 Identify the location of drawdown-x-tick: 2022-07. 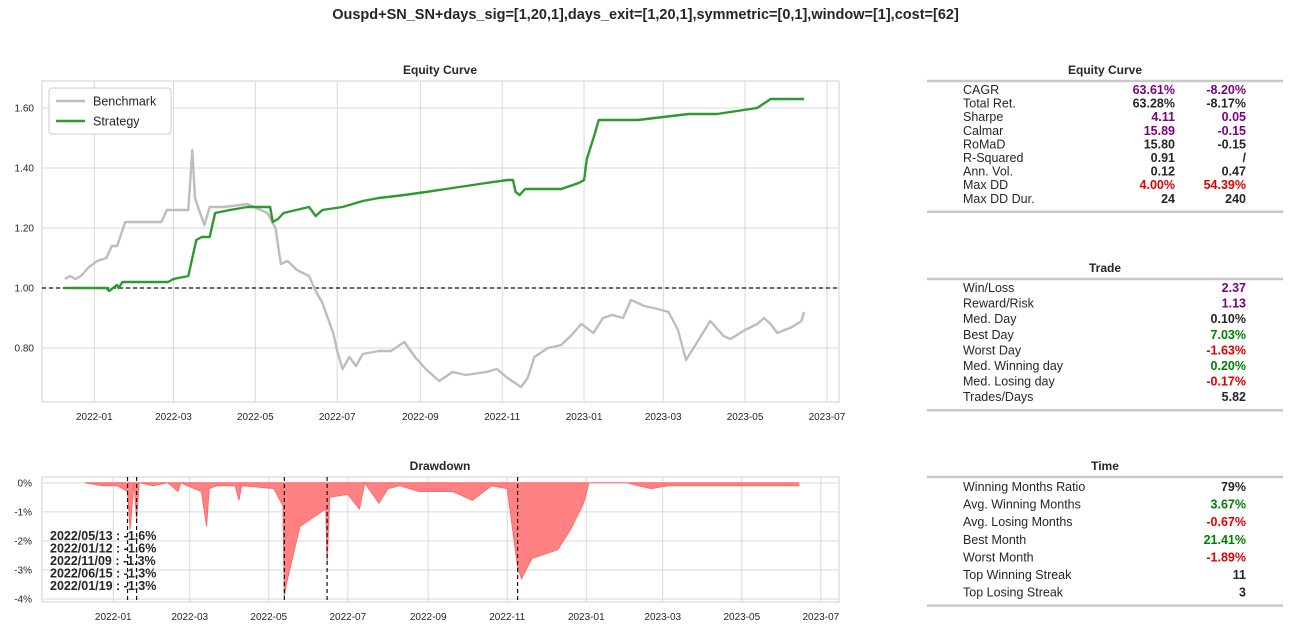
(347, 617).